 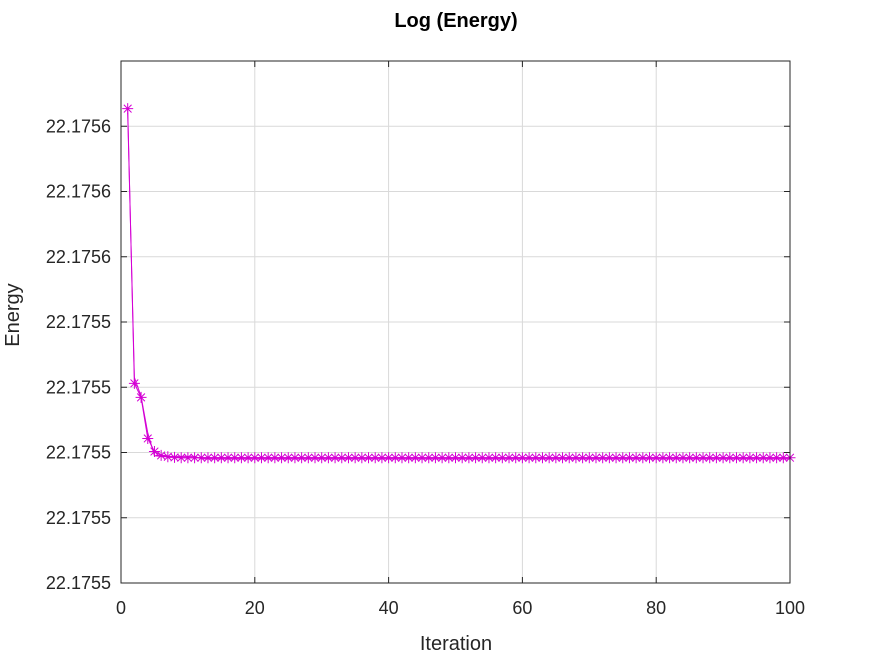 I want to click on y-axis-label: Energy, so click(x=13, y=314).